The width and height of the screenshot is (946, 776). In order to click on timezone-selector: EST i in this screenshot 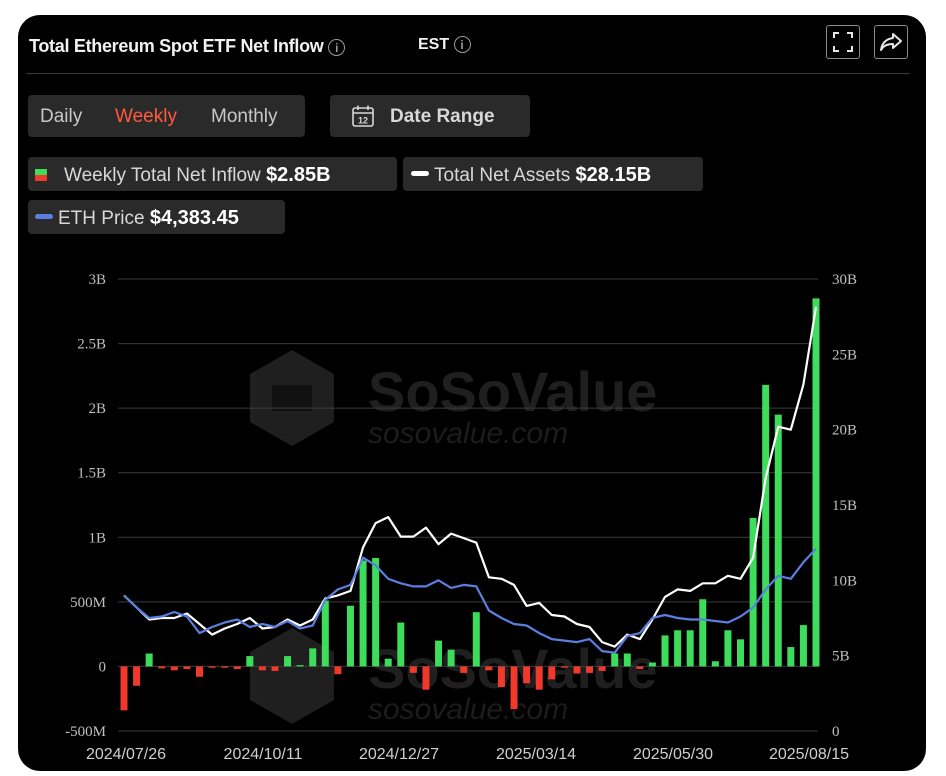, I will do `click(444, 45)`.